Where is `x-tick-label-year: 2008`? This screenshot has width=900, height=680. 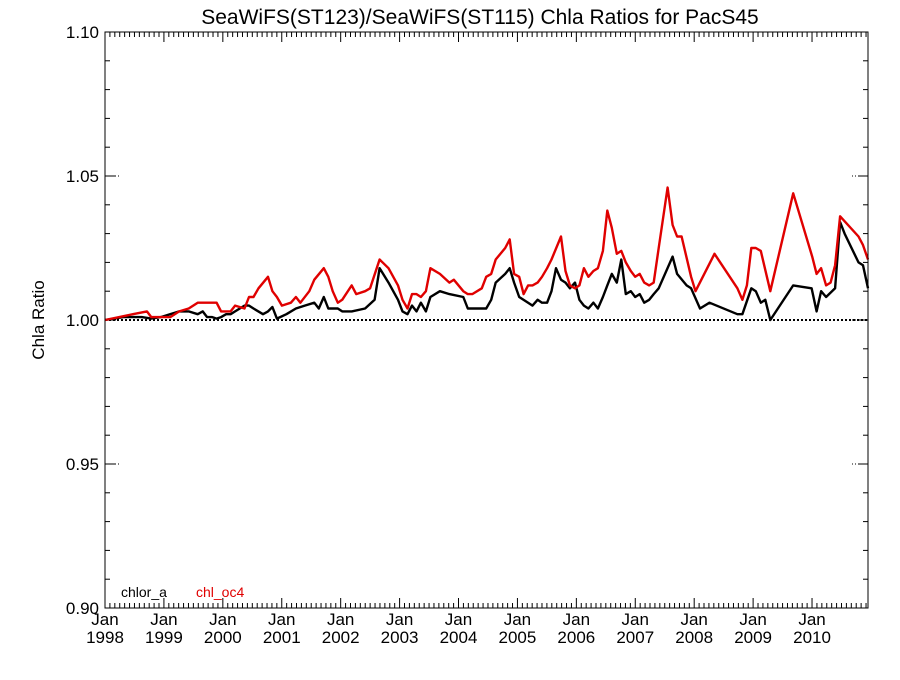
x-tick-label-year: 2008 is located at coordinates (694, 637).